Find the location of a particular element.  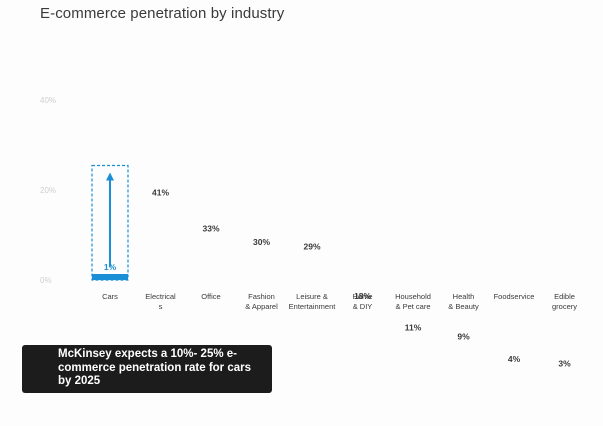

y-tick-label: 0% is located at coordinates (46, 280).